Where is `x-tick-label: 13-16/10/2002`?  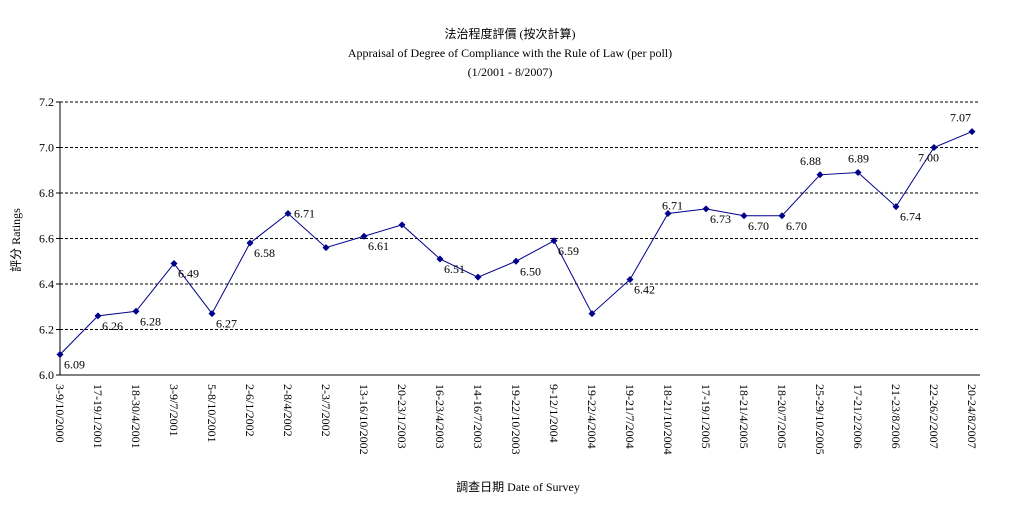
x-tick-label: 13-16/10/2002 is located at coordinates (364, 419).